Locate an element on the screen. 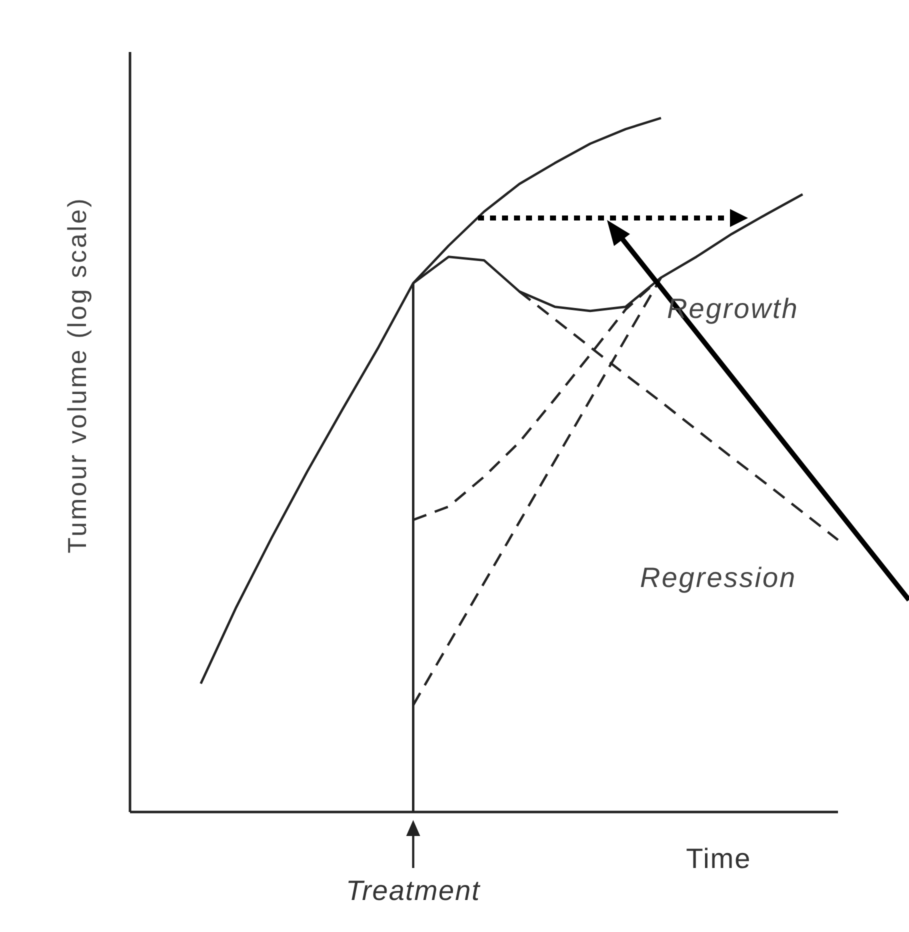  x-axis-title: Time is located at coordinates (719, 858).